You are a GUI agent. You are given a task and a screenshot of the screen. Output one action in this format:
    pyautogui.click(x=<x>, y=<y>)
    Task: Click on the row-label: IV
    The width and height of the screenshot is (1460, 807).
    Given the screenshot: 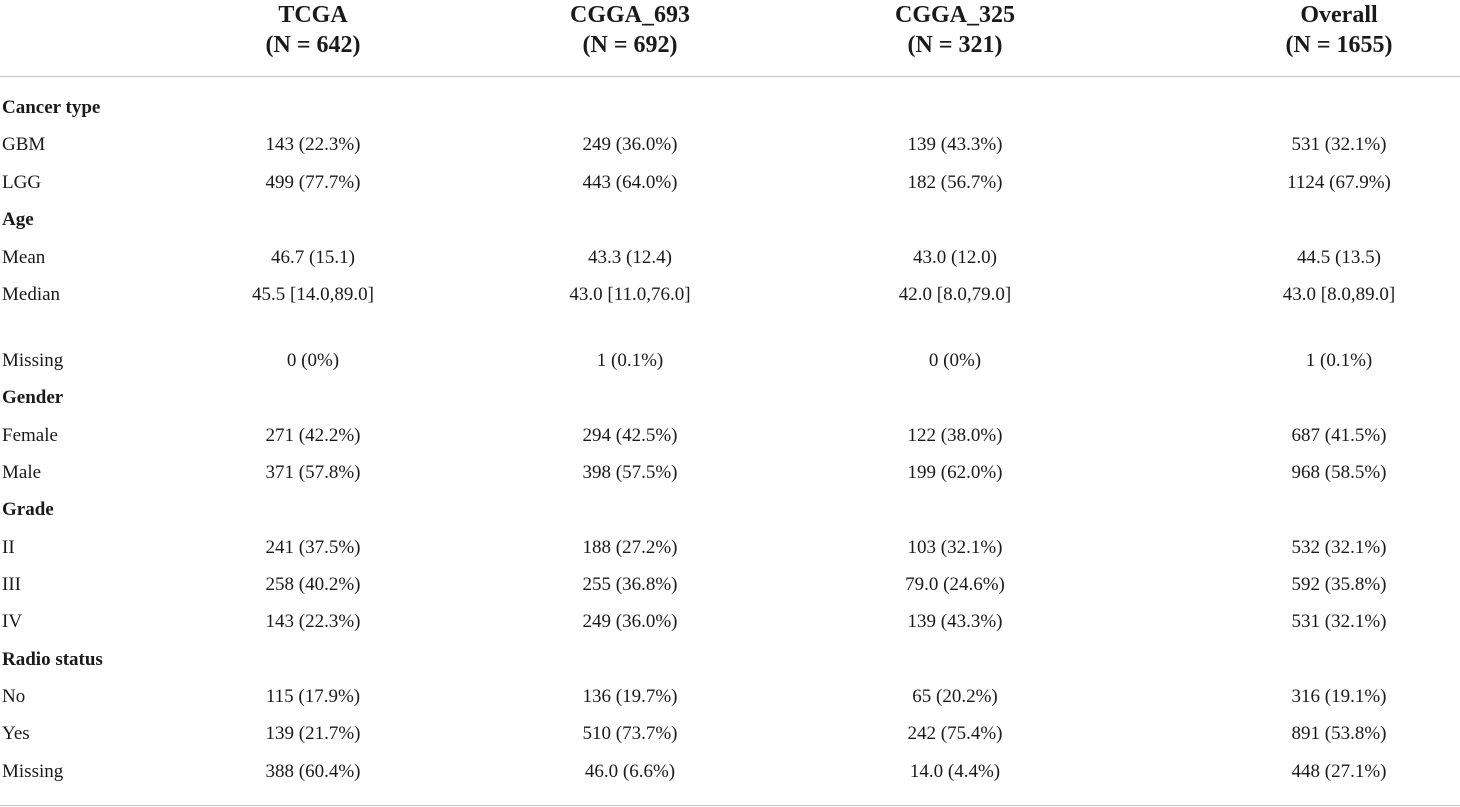 What is the action you would take?
    pyautogui.click(x=12, y=621)
    